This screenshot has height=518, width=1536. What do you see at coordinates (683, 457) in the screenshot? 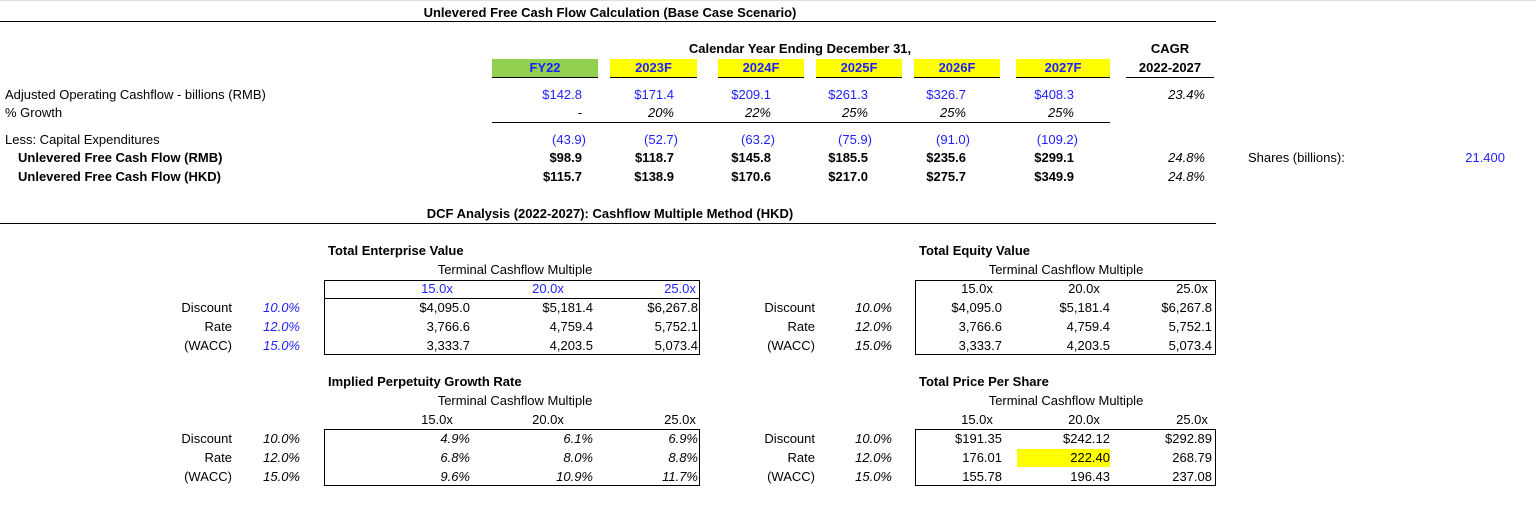
I see `grid-value: 8.8%` at bounding box center [683, 457].